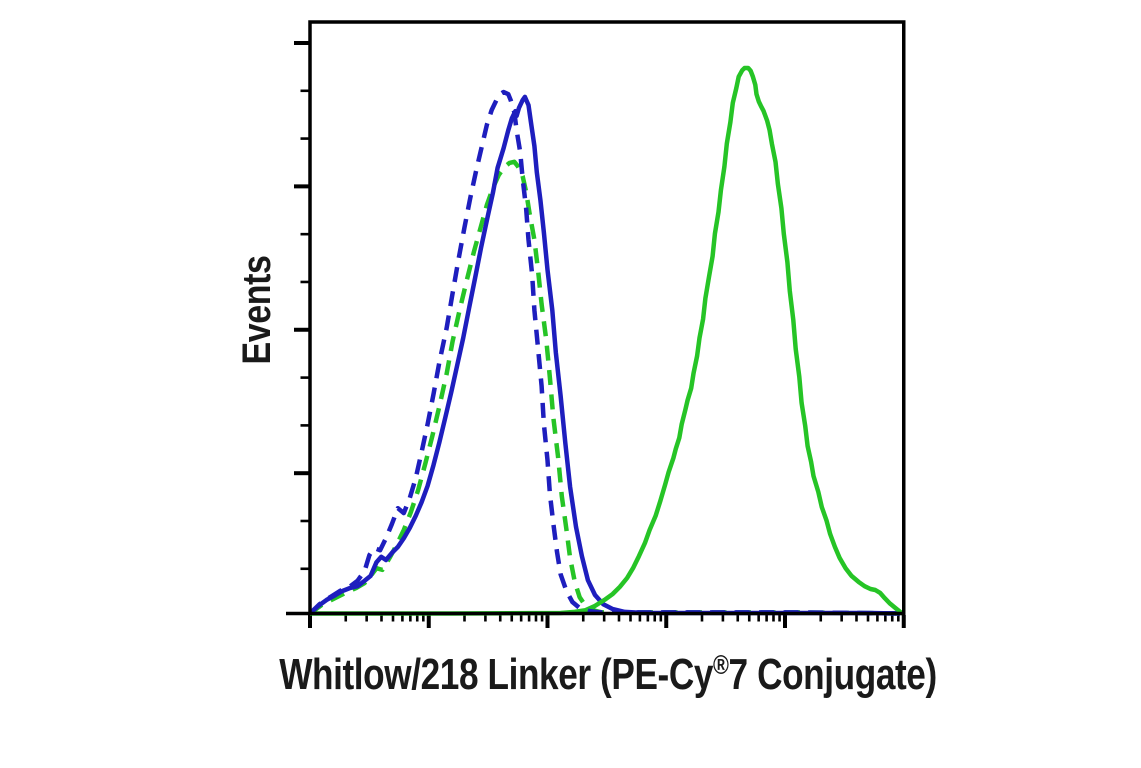  I want to click on x-axis-label-main: Whitlow/218 Linker (PE-Cy, so click(496, 674).